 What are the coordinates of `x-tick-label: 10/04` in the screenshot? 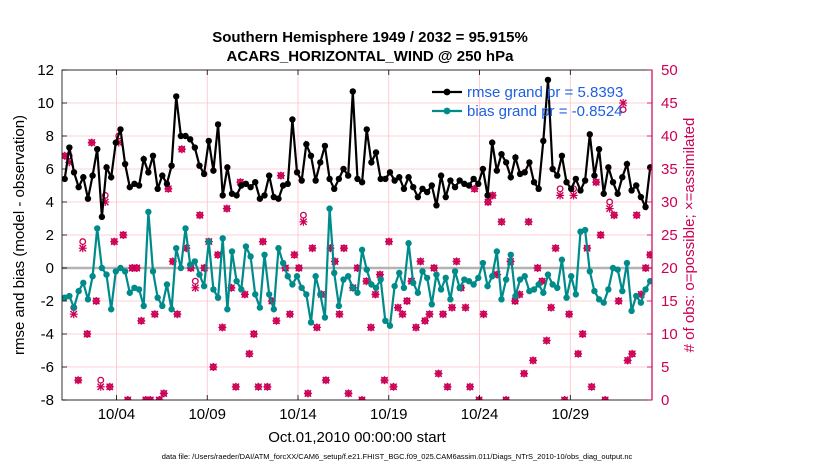 It's located at (117, 414).